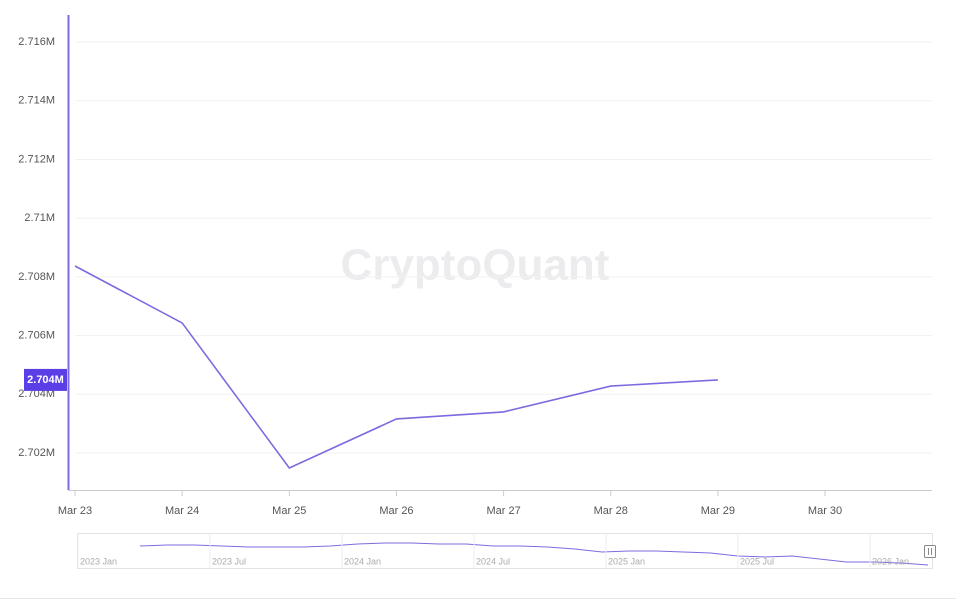 This screenshot has width=956, height=602. Describe the element at coordinates (534, 554) in the screenshot. I see `navigator-line` at that location.